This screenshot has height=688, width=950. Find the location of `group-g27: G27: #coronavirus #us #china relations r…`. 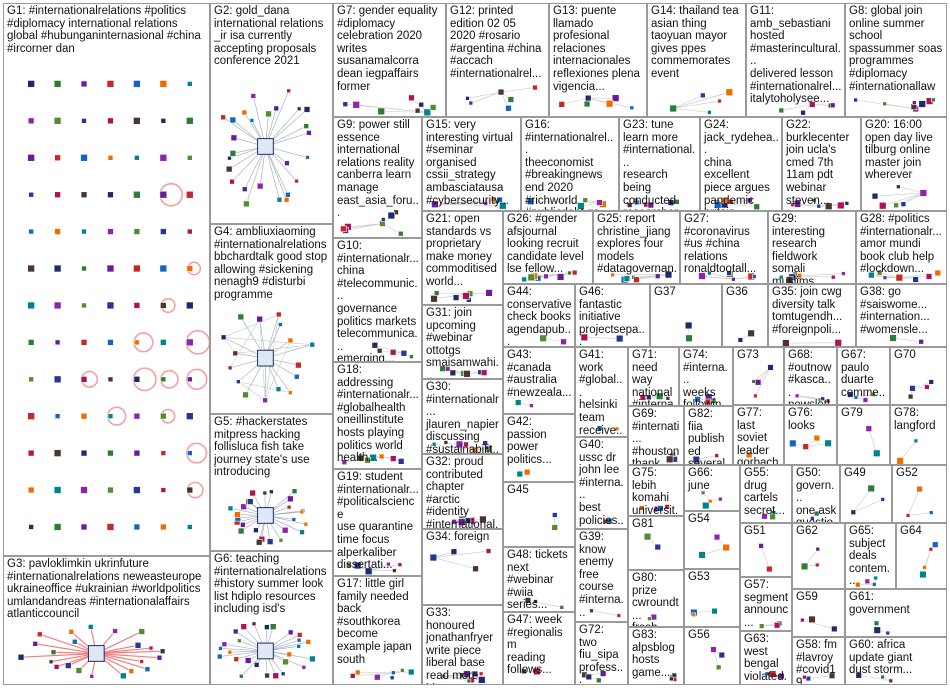

group-g27: G27: #coronavirus #us #china relations r… is located at coordinates (724, 247).